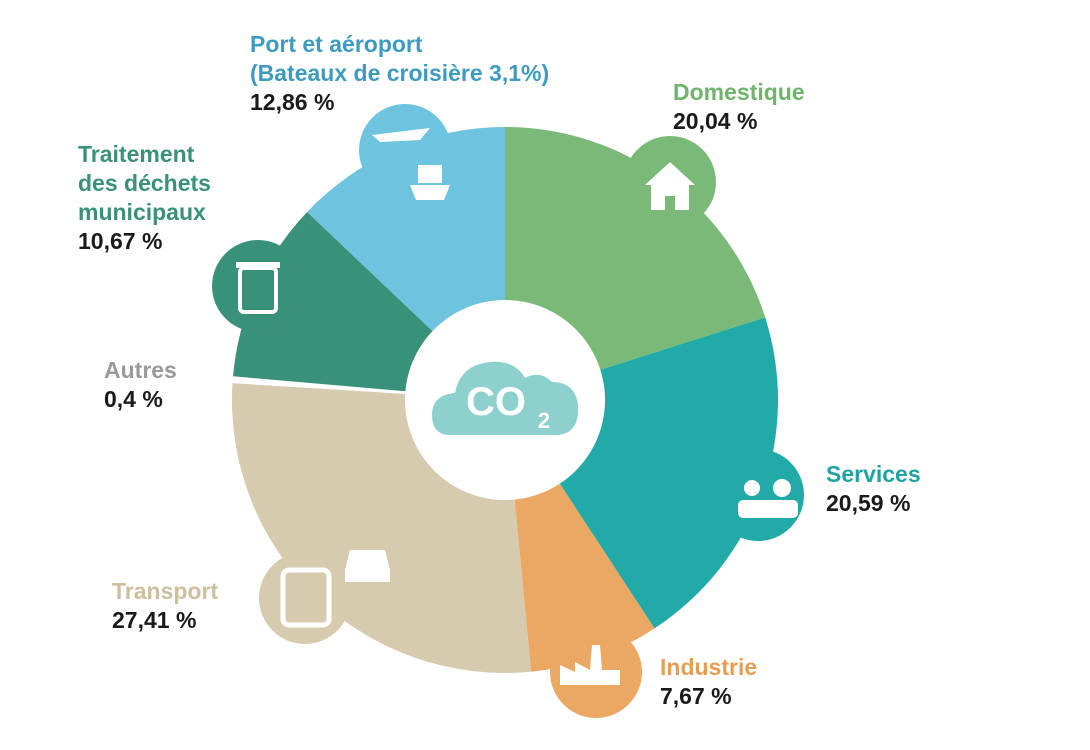 The image size is (1090, 750). Describe the element at coordinates (768, 509) in the screenshot. I see `desk-icon` at that location.